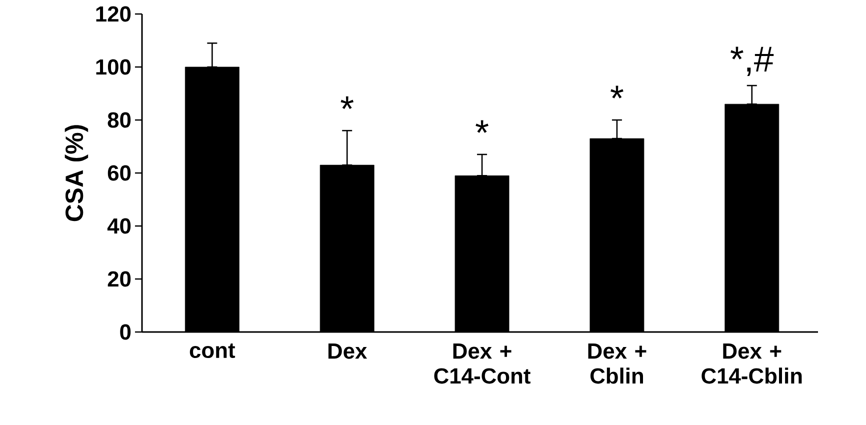  I want to click on y-tick-label: 40, so click(119, 226).